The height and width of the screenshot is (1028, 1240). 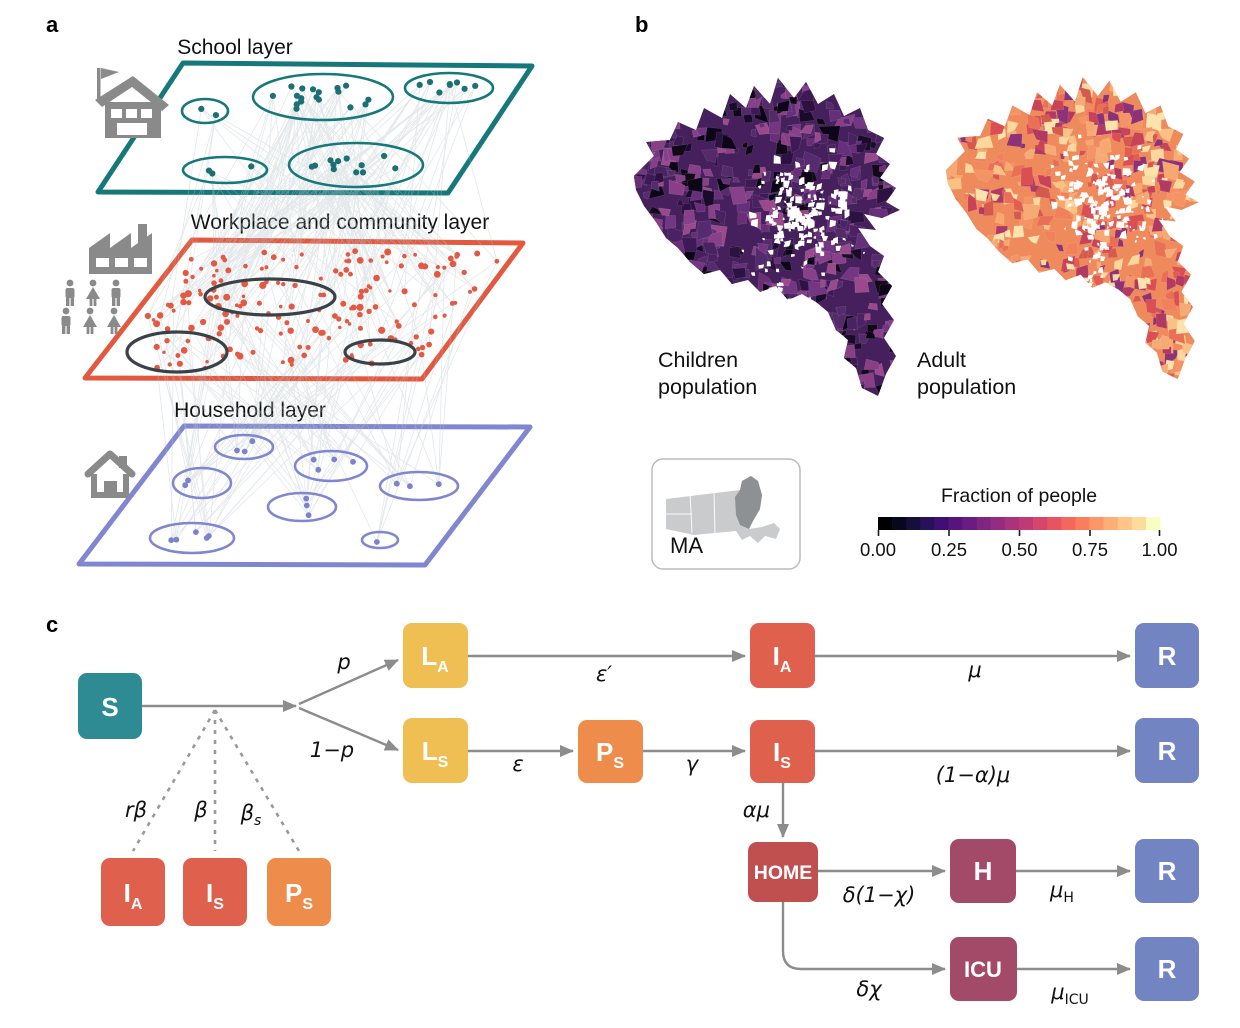 What do you see at coordinates (604, 674) in the screenshot?
I see `label-epsilon-prime: ε′` at bounding box center [604, 674].